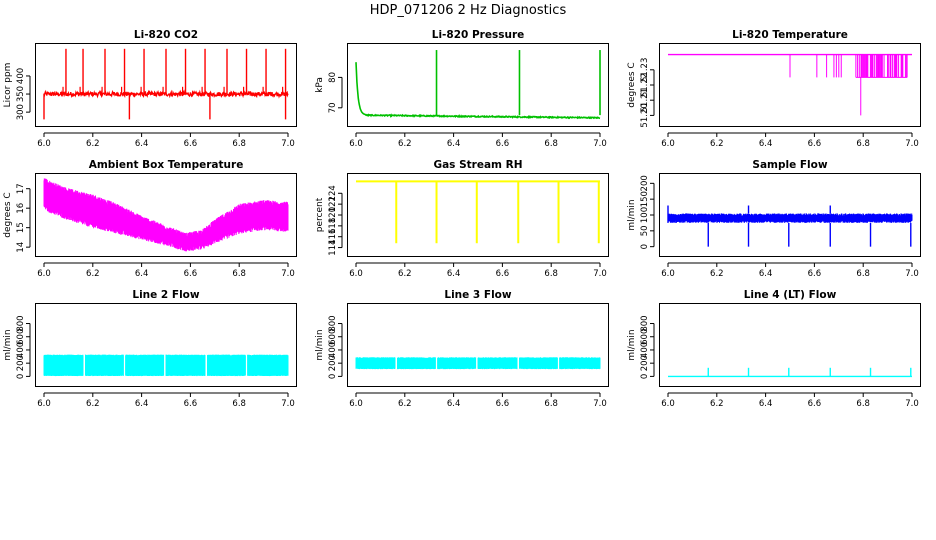 This screenshot has height=540, width=936. Describe the element at coordinates (790, 85) in the screenshot. I see `chart-3-frame` at that location.